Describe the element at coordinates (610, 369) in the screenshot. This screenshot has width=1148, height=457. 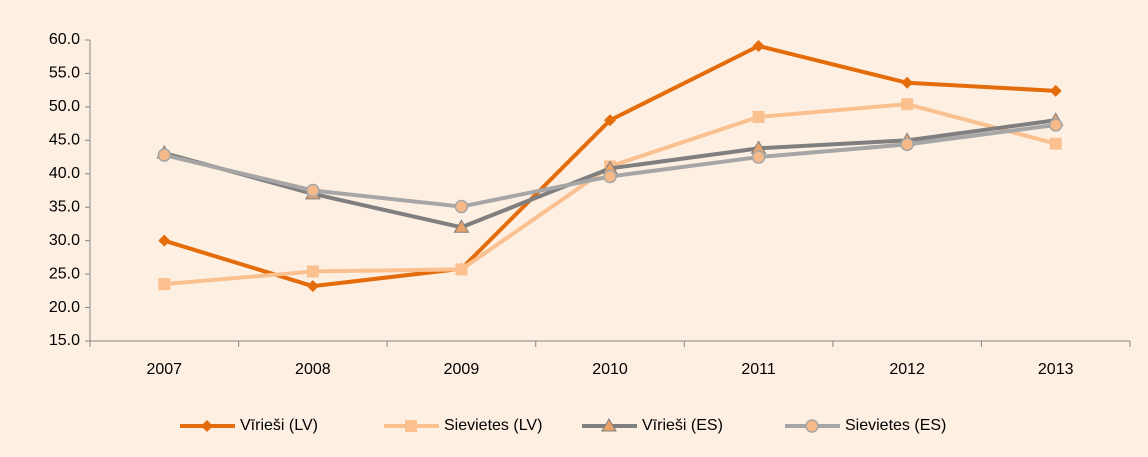
I see `x-tick-label: 2010` at that location.